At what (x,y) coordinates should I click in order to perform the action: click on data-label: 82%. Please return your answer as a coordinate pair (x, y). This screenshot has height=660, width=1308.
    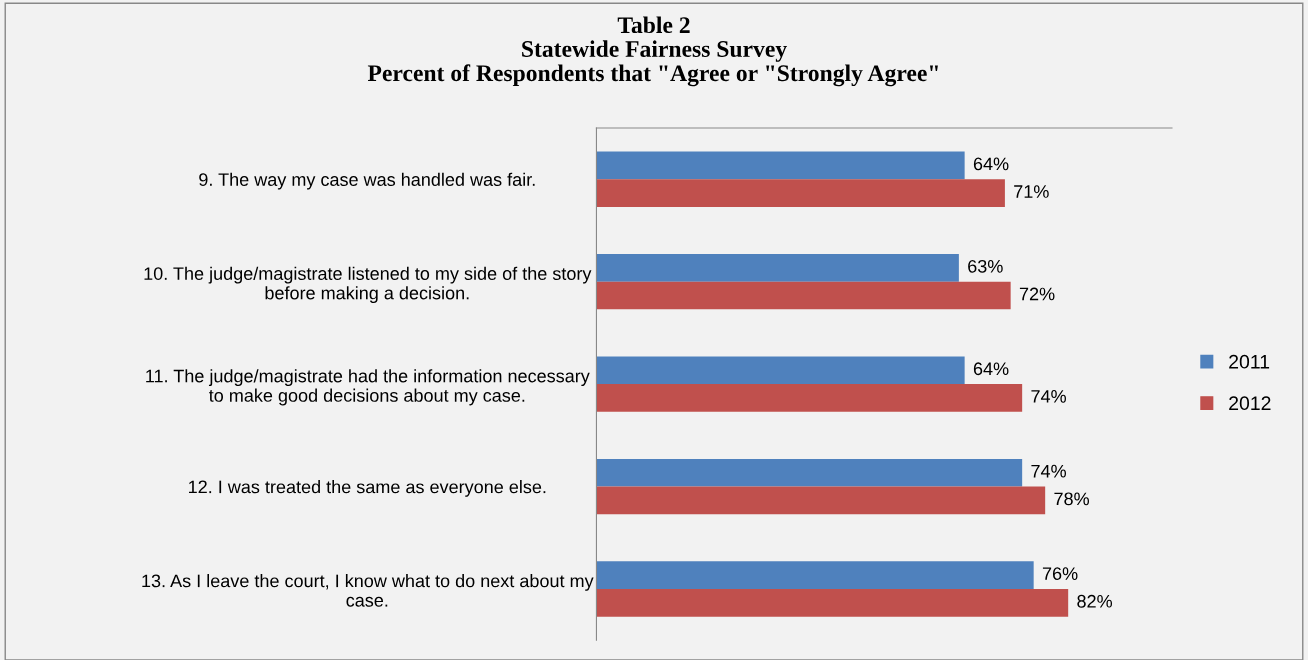
    Looking at the image, I should click on (1095, 601).